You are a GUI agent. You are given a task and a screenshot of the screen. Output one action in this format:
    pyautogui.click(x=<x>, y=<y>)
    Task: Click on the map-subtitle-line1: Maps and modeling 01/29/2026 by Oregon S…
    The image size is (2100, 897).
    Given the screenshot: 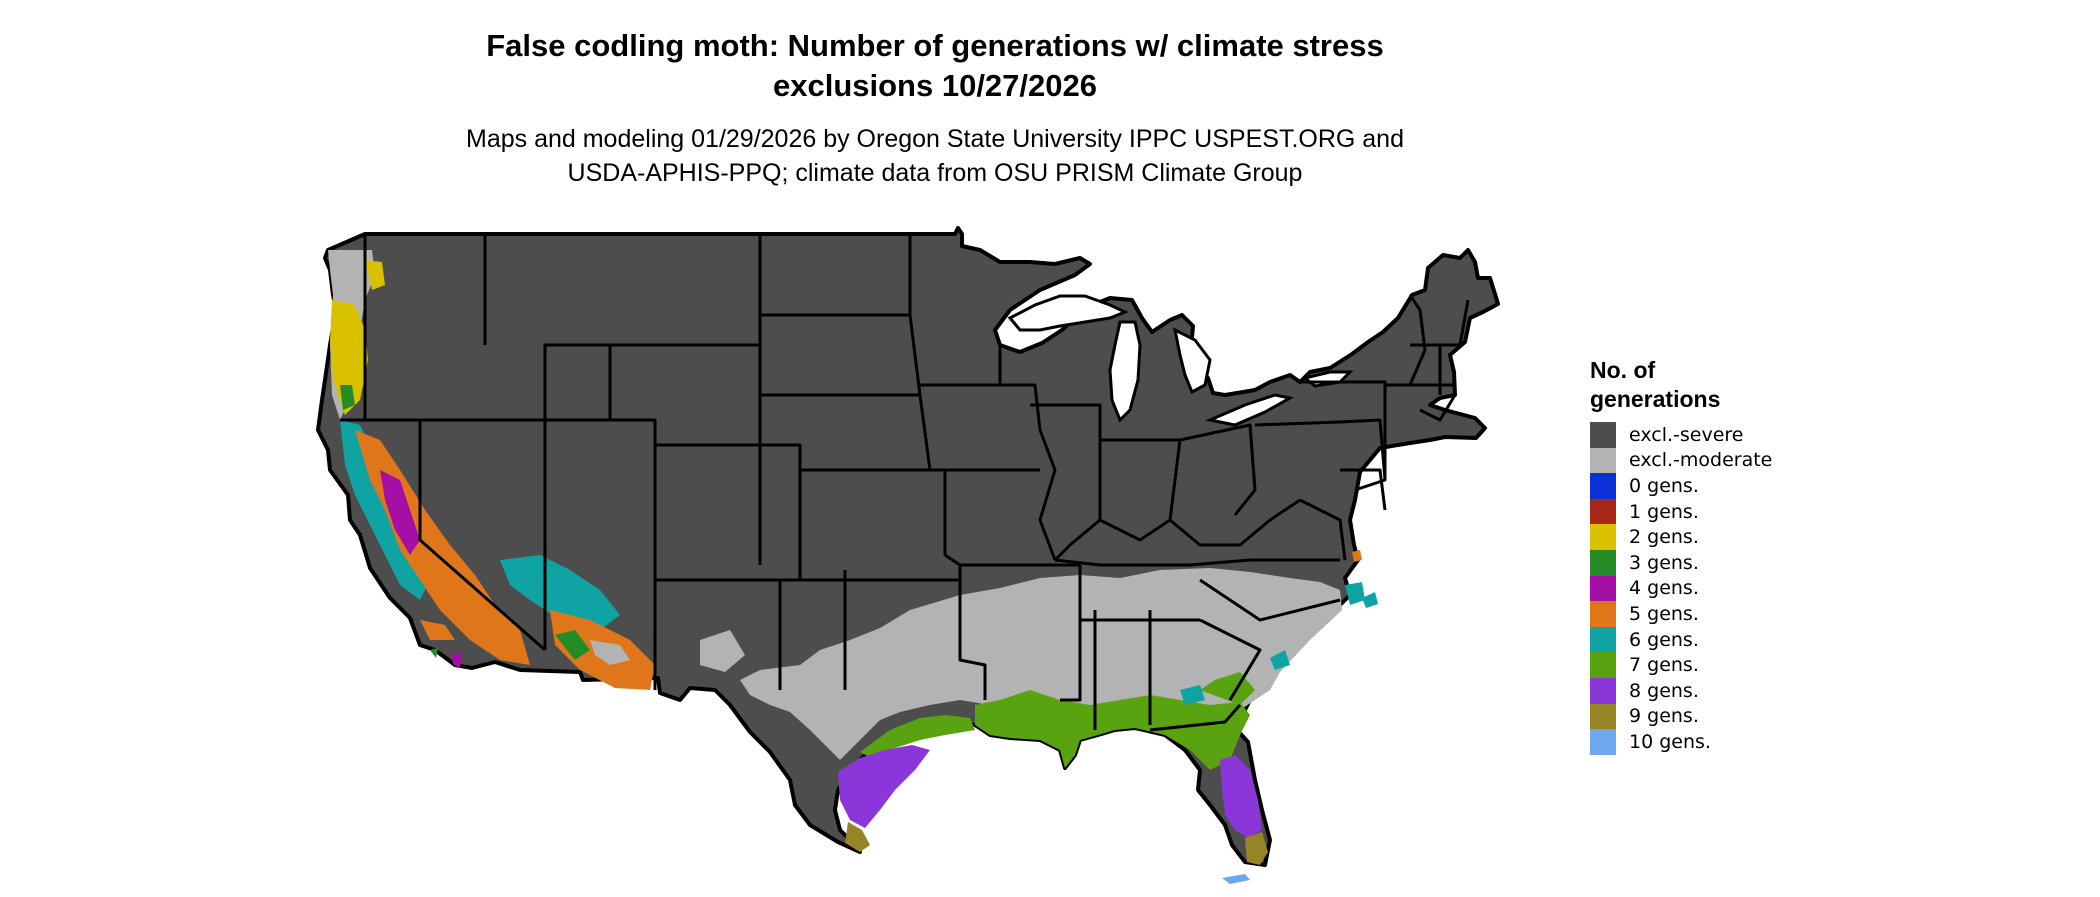 What is the action you would take?
    pyautogui.click(x=935, y=139)
    